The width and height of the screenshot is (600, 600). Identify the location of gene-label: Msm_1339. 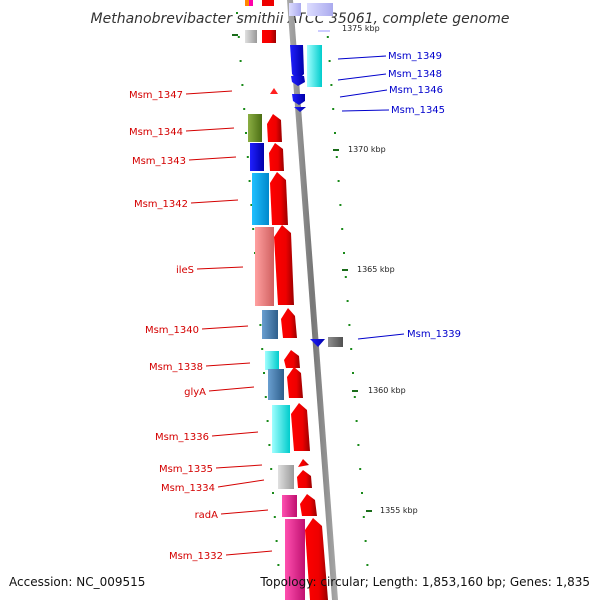
(434, 334).